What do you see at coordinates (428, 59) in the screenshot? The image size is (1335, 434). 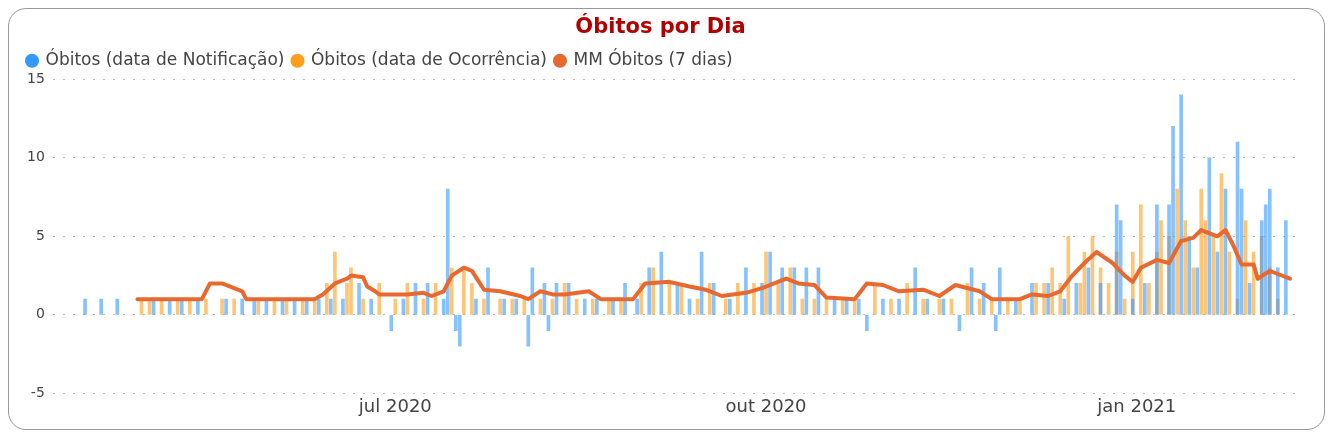 I see `legend-label: Óbitos (data de Ocorrência)` at bounding box center [428, 59].